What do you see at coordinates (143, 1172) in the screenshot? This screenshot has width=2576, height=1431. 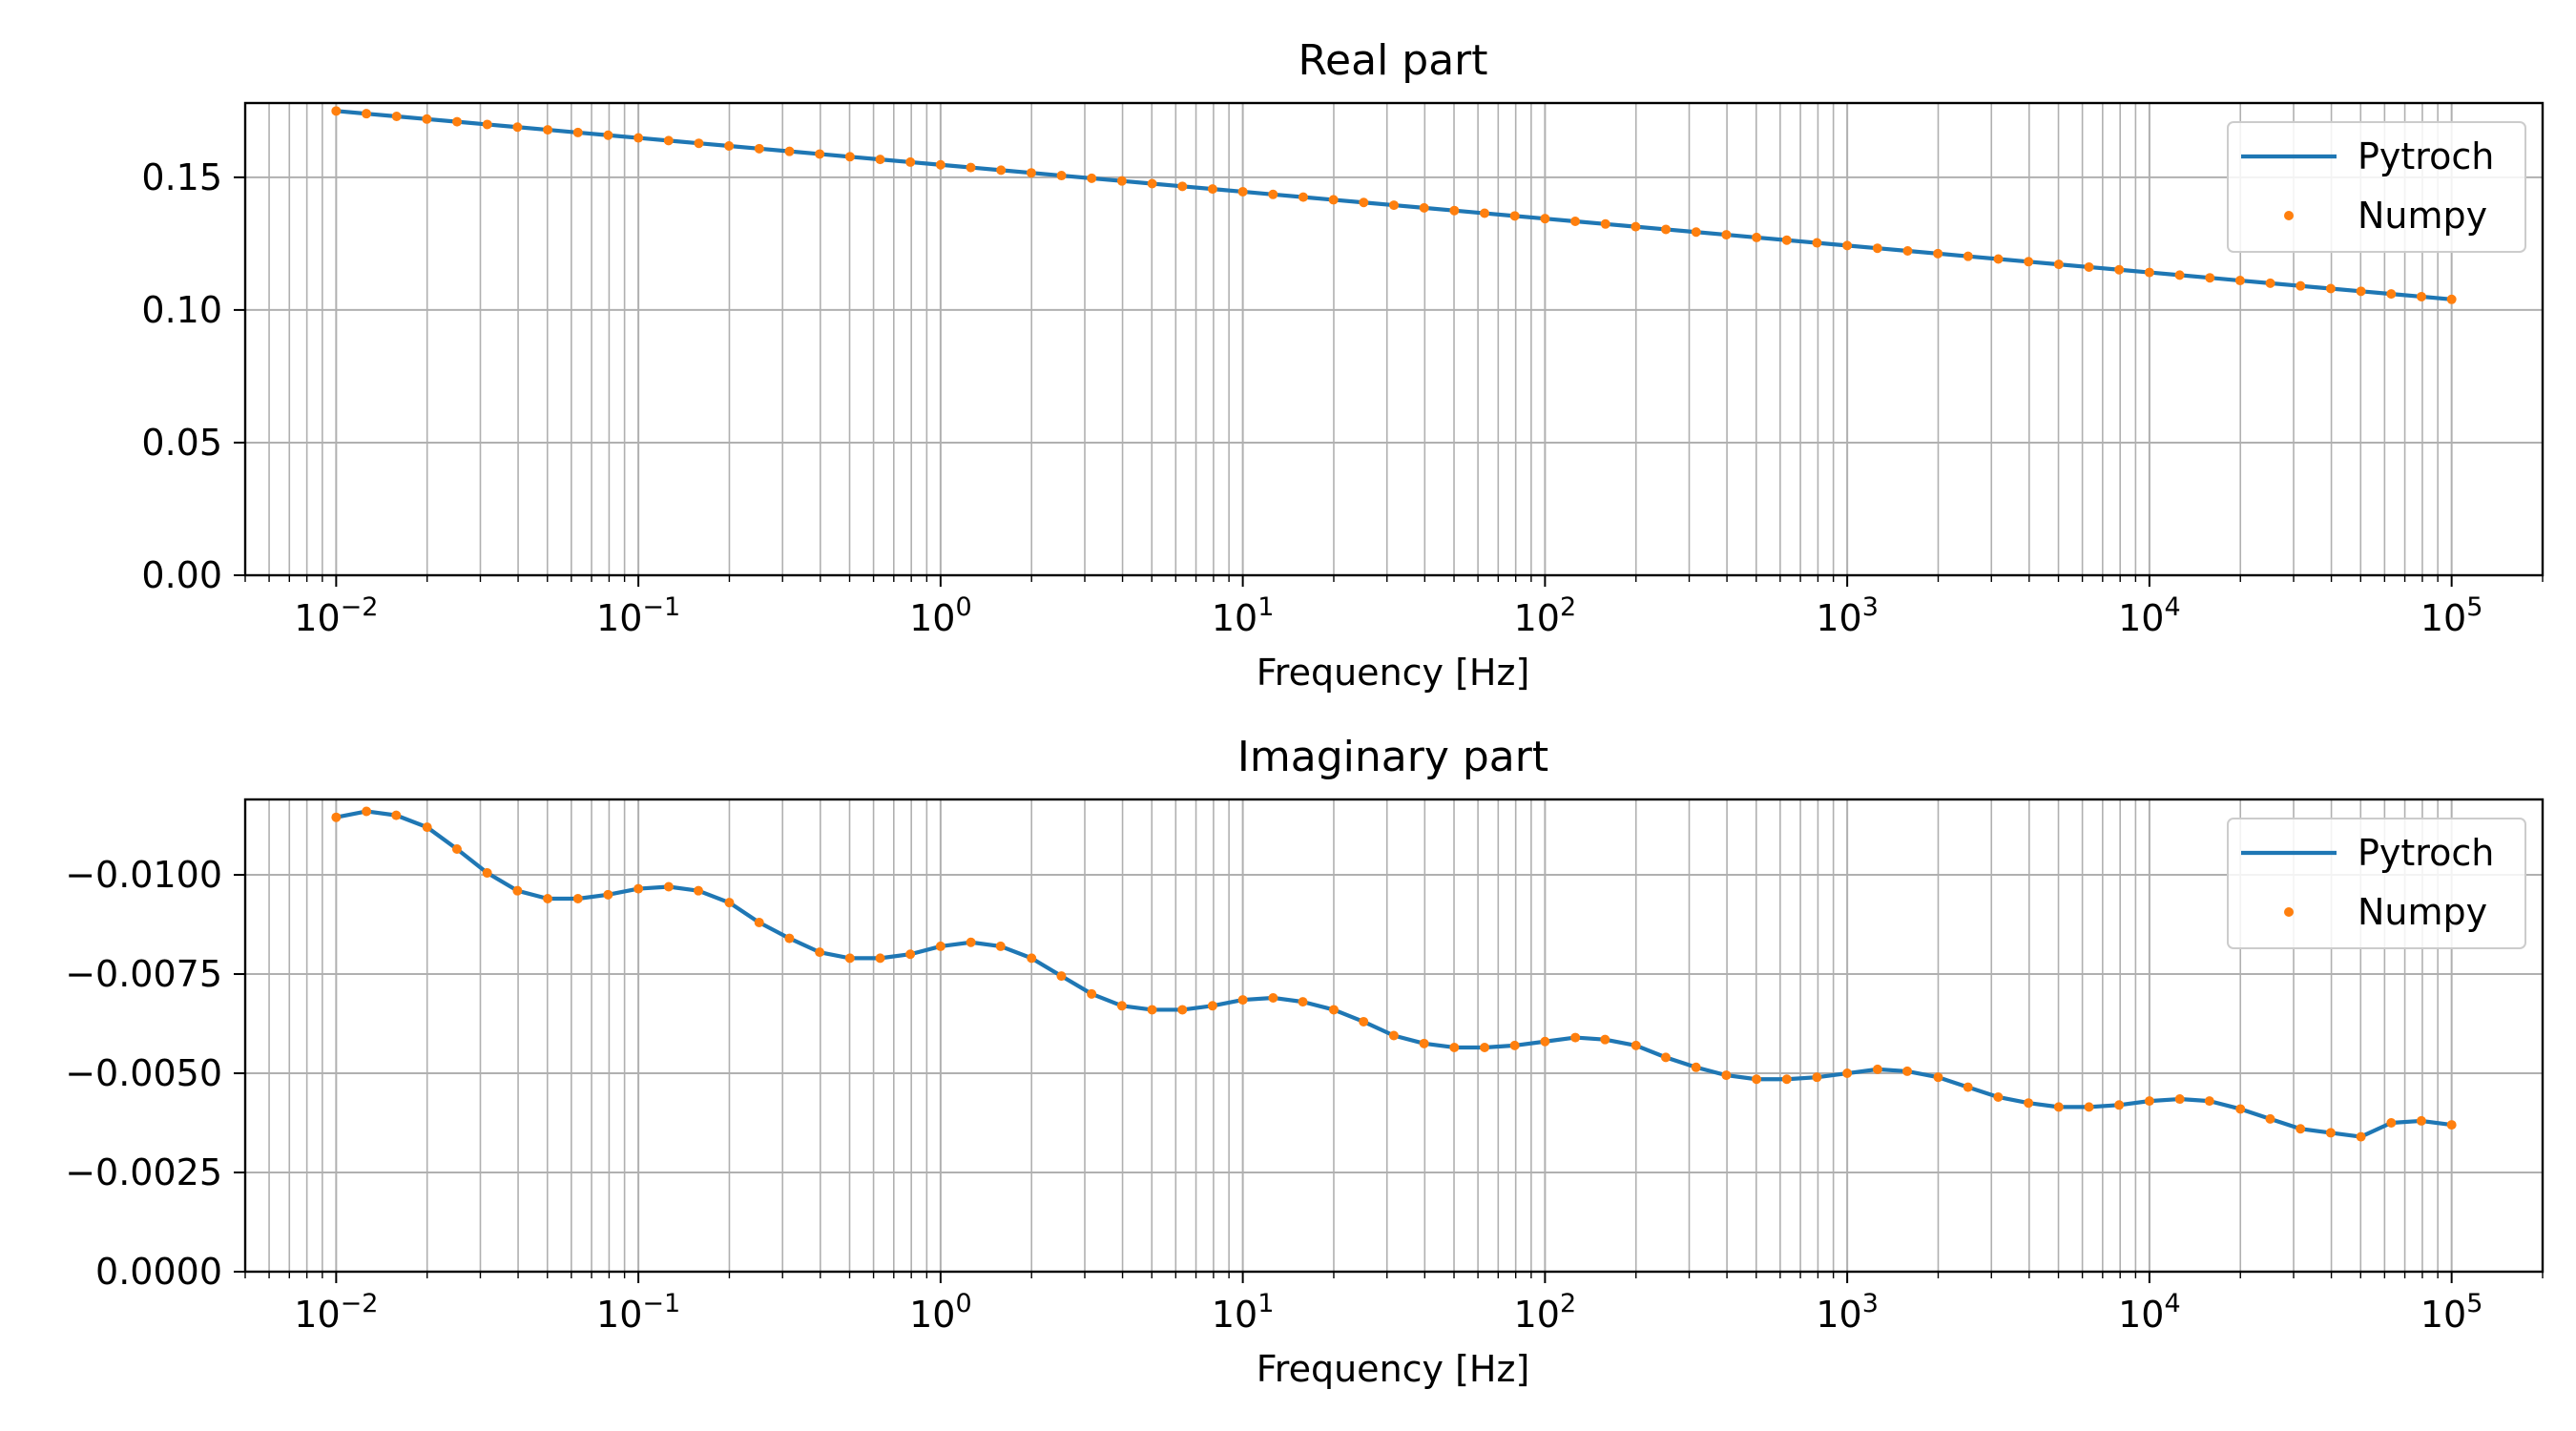 I see `y-tick-label: −0.0025` at bounding box center [143, 1172].